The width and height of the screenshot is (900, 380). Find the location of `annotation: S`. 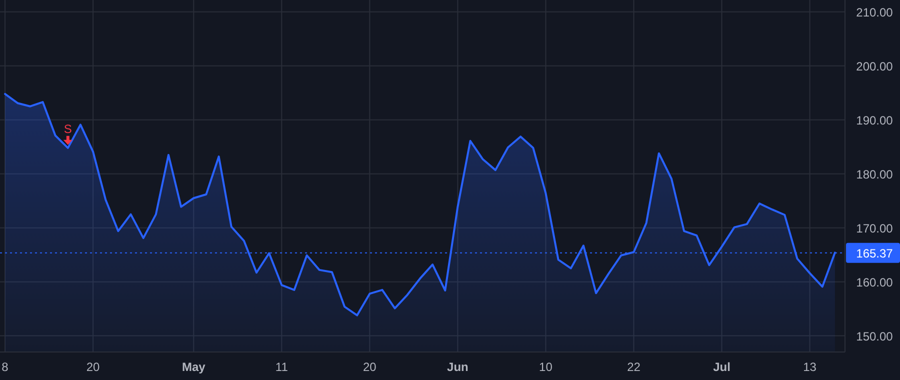

annotation: S is located at coordinates (68, 129).